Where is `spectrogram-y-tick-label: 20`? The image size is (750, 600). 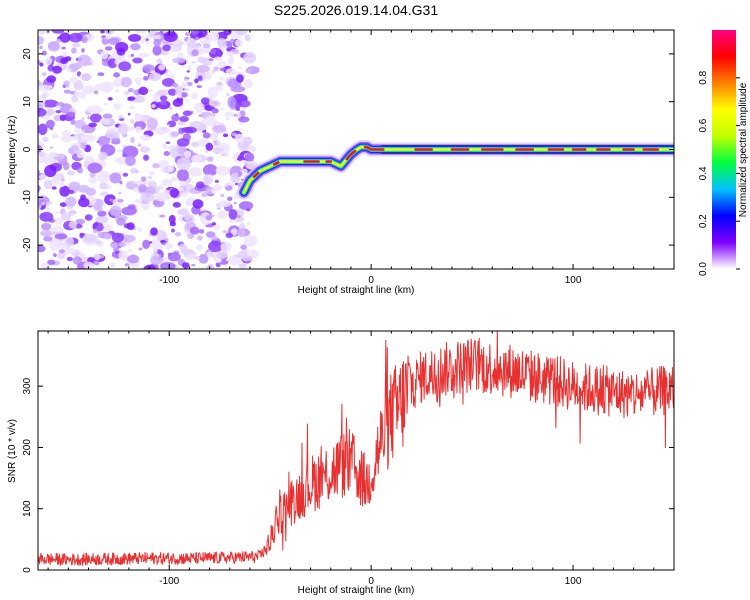
spectrogram-y-tick-label: 20 is located at coordinates (27, 54).